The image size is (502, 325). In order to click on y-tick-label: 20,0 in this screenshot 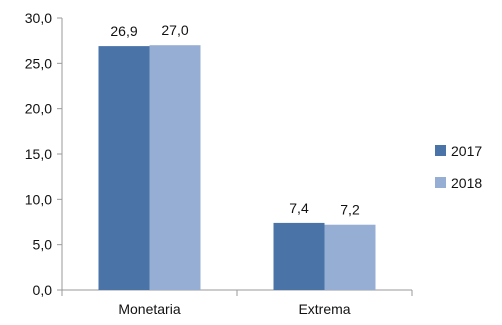, I will do `click(38, 109)`.